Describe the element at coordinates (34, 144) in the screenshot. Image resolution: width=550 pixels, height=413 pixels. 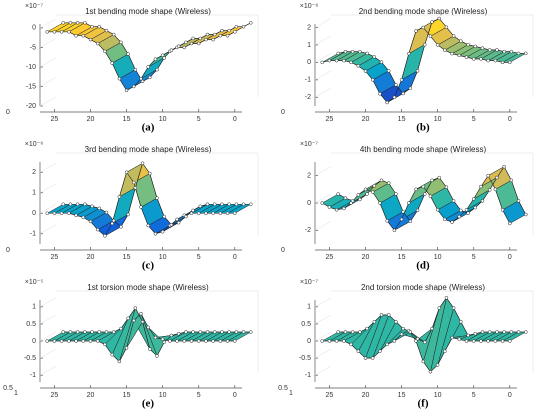
I see `axis-exponent: ×10⁻⁶` at that location.